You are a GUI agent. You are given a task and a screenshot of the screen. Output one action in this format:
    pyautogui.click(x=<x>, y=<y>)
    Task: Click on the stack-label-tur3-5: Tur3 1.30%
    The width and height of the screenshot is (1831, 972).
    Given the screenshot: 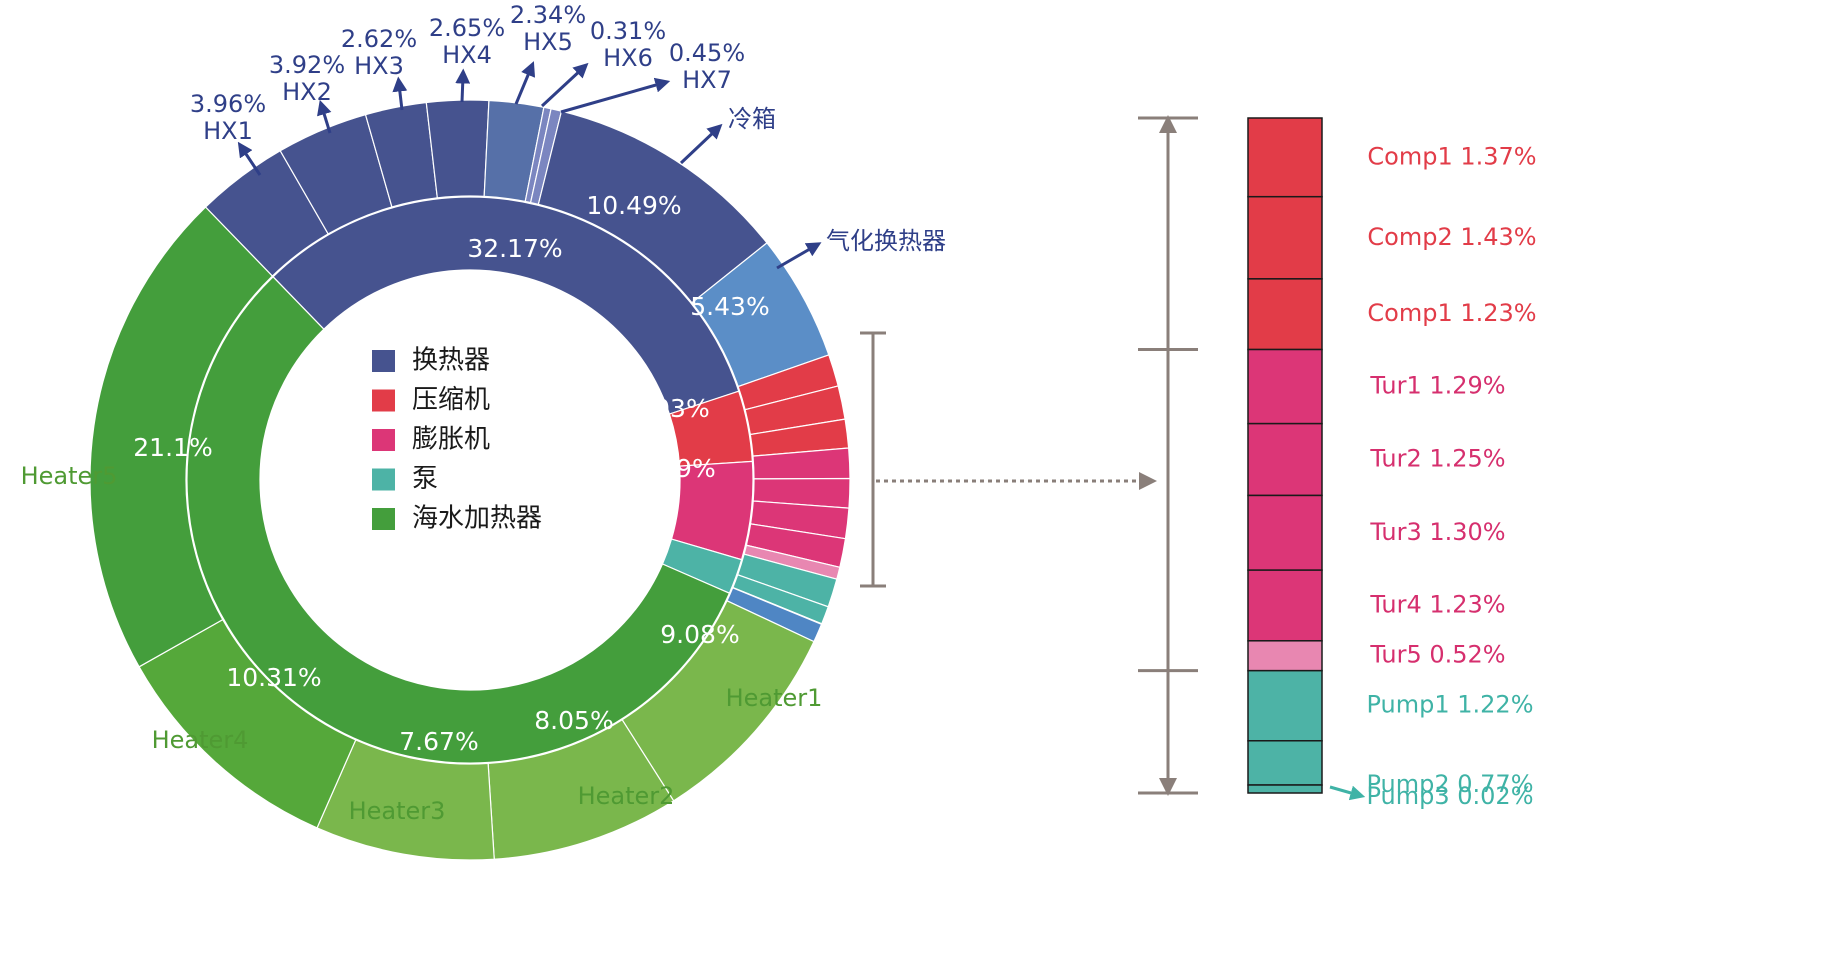 What is the action you would take?
    pyautogui.click(x=1437, y=532)
    